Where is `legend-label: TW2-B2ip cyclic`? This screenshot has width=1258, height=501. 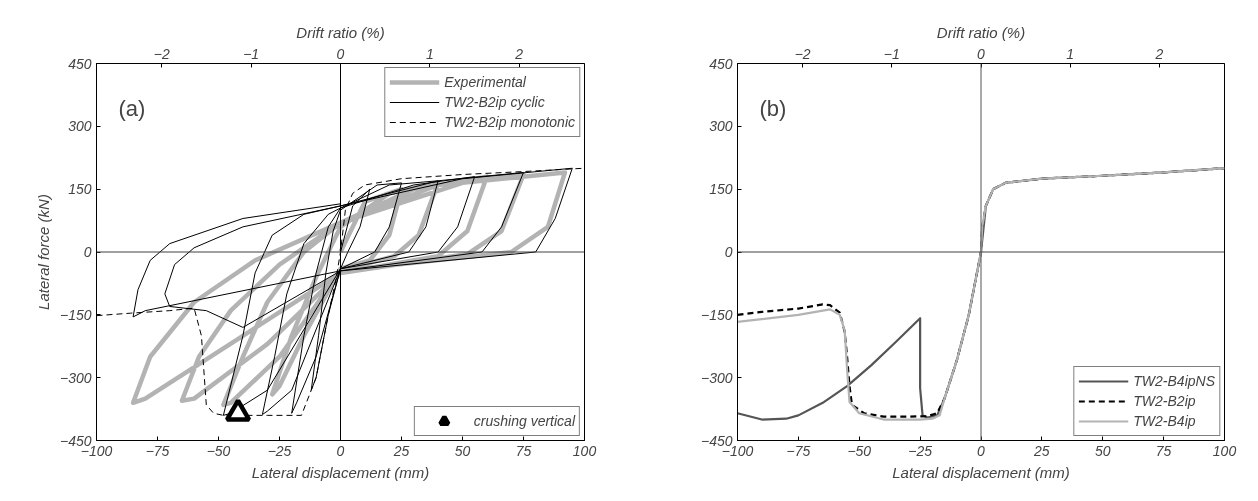
legend-label: TW2-B2ip cyclic is located at coordinates (494, 102).